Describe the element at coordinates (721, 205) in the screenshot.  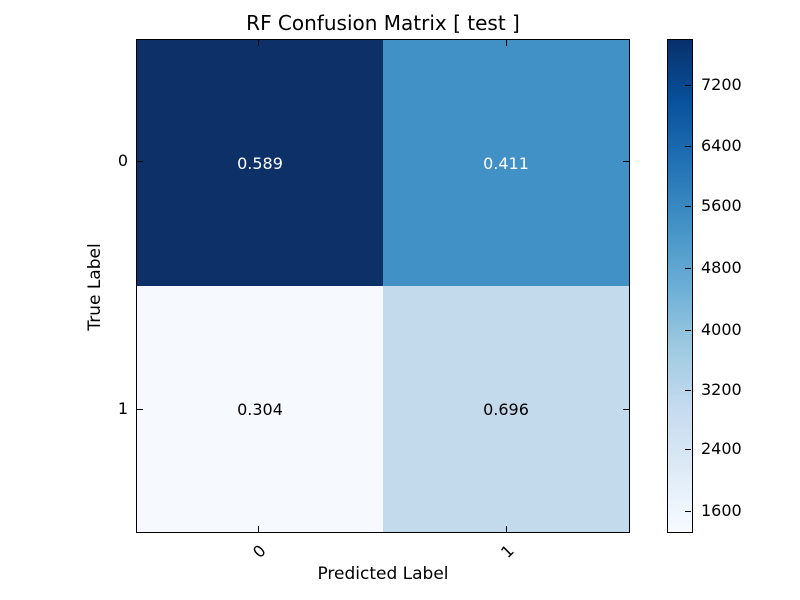
I see `colorbar-tick-label: 5600` at that location.